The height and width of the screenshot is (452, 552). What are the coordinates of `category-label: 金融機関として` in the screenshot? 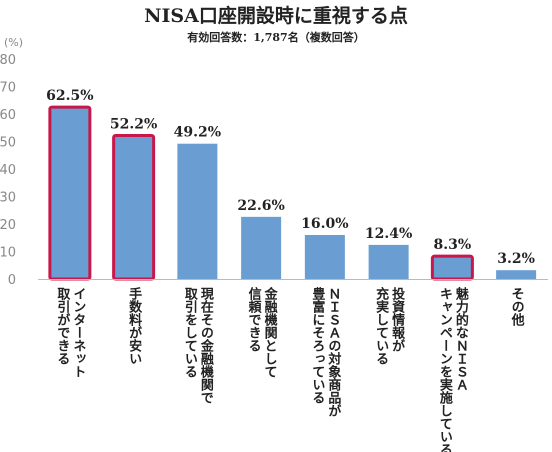 It's located at (270, 332).